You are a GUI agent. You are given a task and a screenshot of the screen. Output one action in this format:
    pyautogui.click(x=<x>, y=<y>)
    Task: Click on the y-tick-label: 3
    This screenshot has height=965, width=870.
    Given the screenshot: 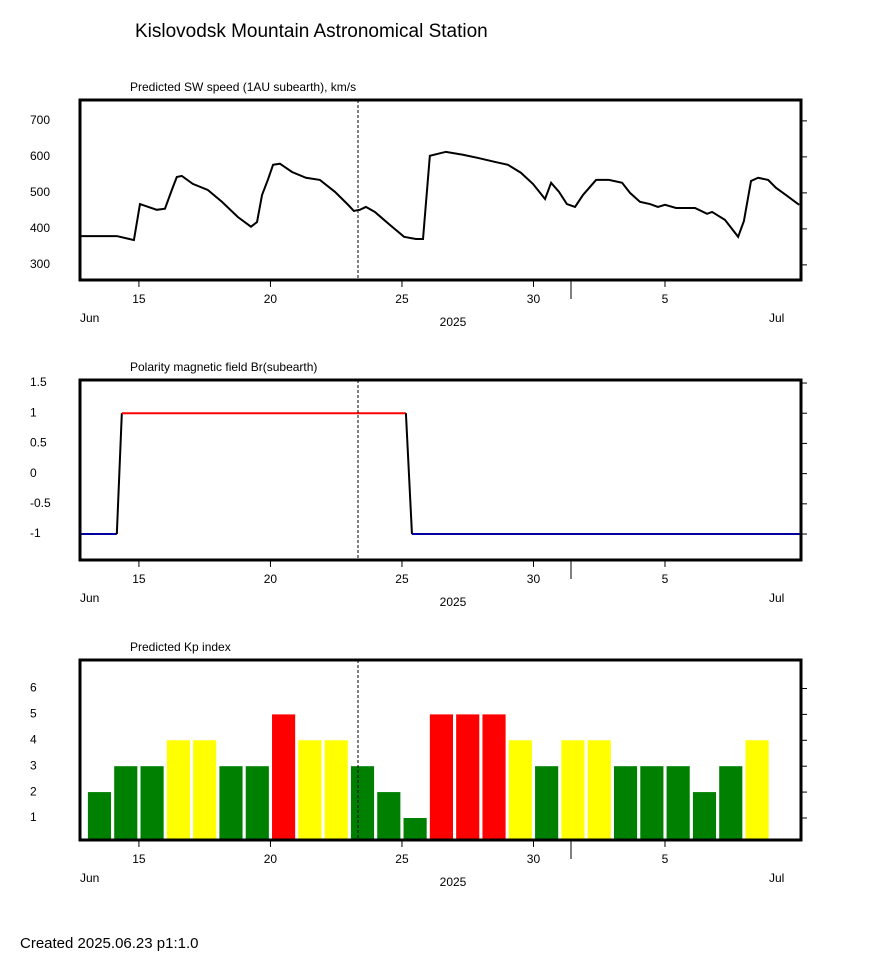 What is the action you would take?
    pyautogui.click(x=33, y=765)
    